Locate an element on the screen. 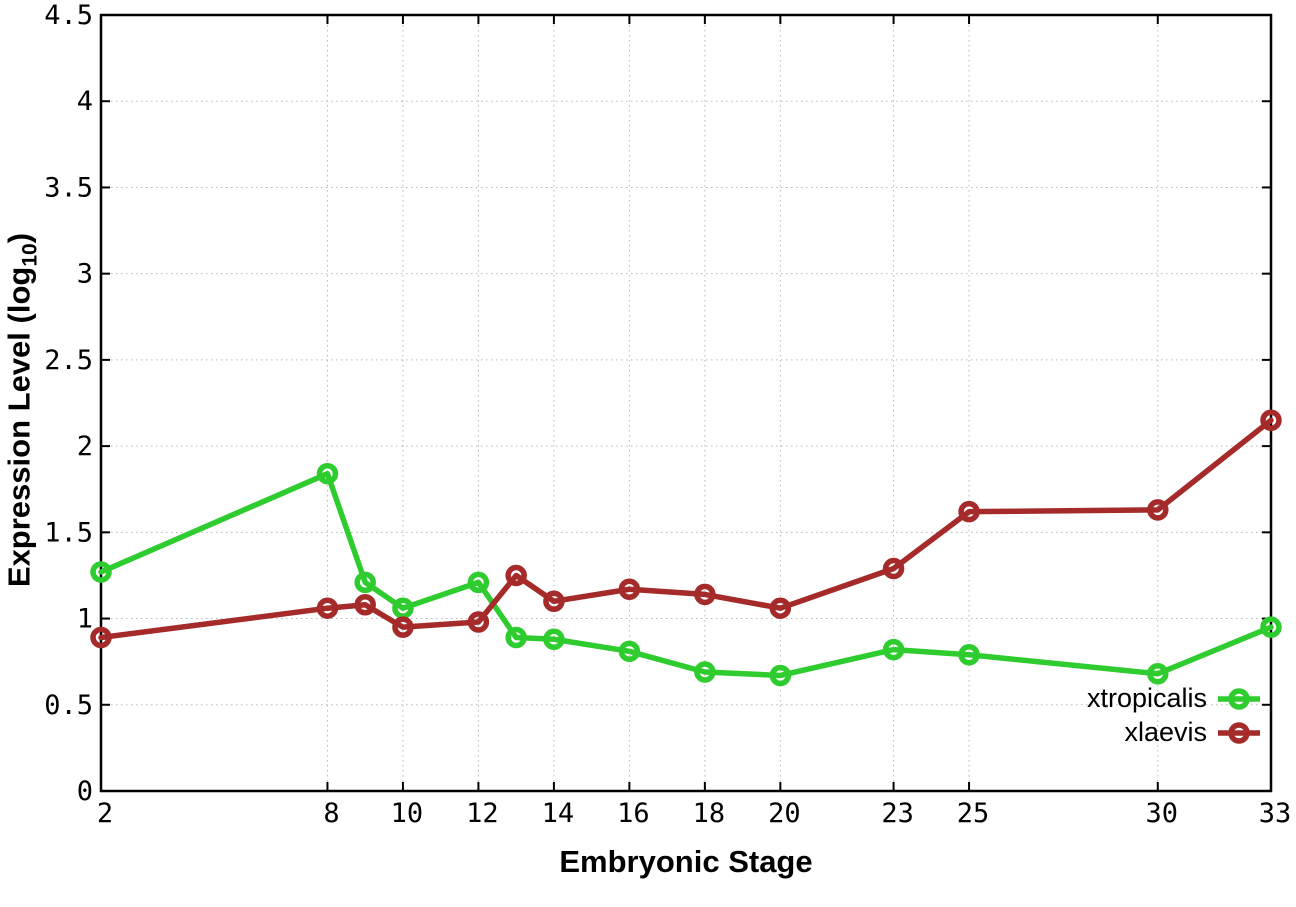  x-tick-label: 14 is located at coordinates (558, 813).